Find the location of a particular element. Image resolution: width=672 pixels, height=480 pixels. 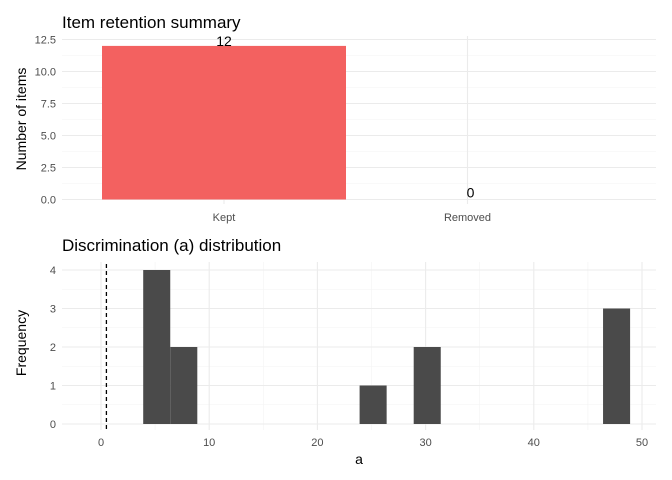

discrimination-x-tick-label: 10 is located at coordinates (209, 443).